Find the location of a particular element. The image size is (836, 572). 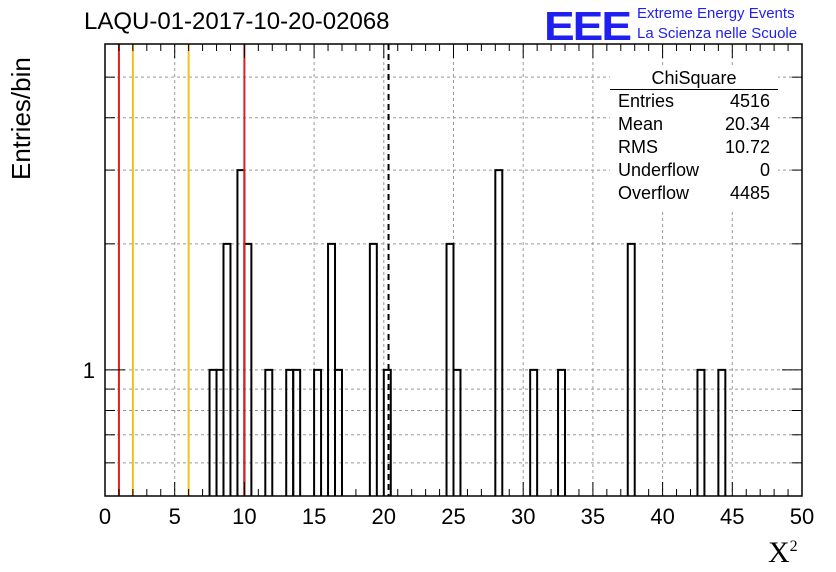

chart-title: LAQU-01-2017-10-20-02068 is located at coordinates (237, 21).